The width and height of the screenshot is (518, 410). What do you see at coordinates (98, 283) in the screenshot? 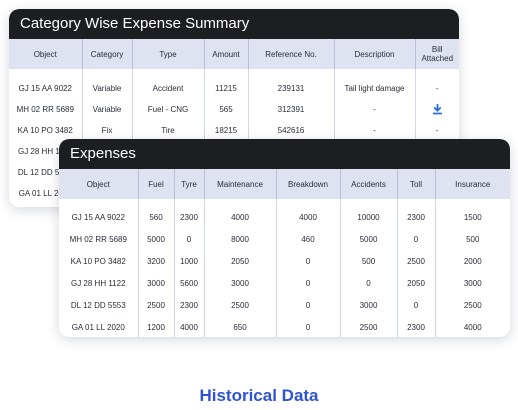
I see `expenses-cell-object: GJ 28 HH 1122` at bounding box center [98, 283].